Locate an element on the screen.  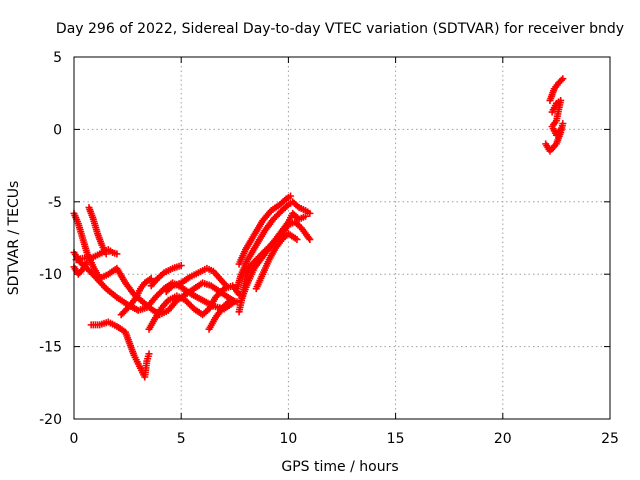
x-tick-label: 0 is located at coordinates (74, 439).